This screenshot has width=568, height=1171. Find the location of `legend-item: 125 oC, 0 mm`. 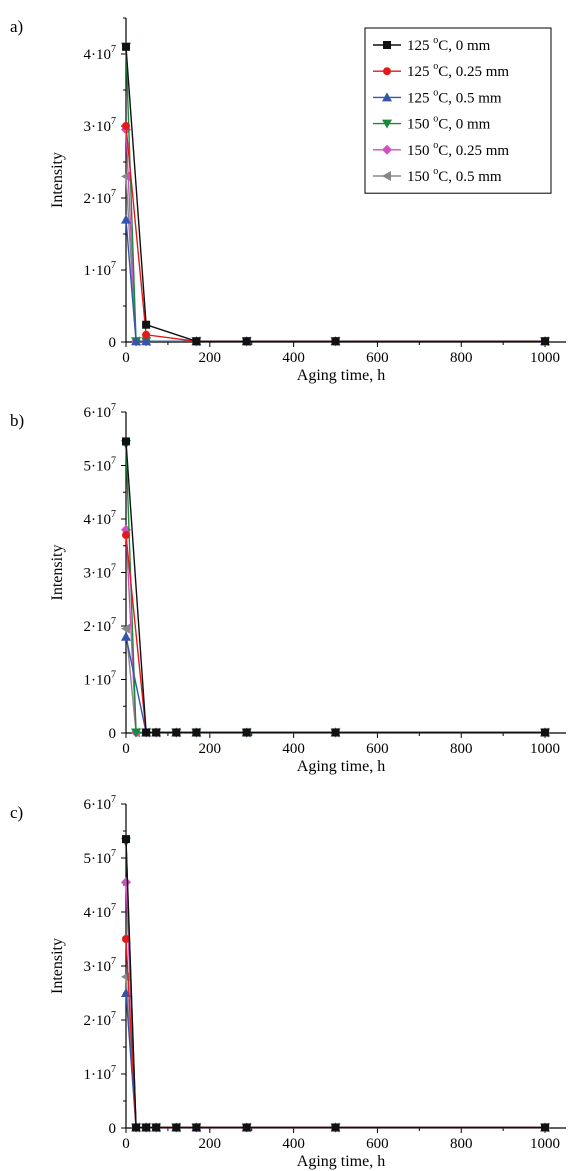

legend-item: 125 oC, 0 mm is located at coordinates (432, 44).